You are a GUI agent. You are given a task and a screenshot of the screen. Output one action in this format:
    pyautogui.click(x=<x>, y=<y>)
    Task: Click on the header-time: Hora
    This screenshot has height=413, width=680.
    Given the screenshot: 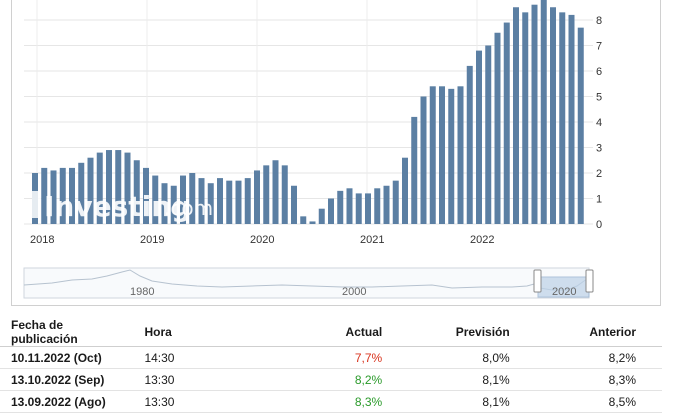 What is the action you would take?
    pyautogui.click(x=210, y=332)
    